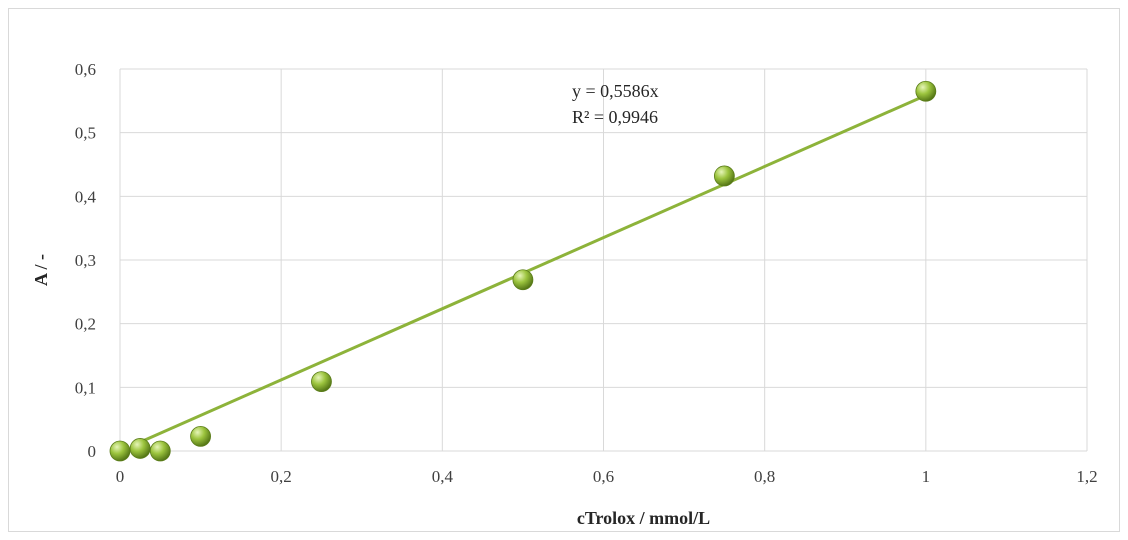 This screenshot has width=1128, height=540. What do you see at coordinates (926, 476) in the screenshot?
I see `x-tick-label: 1` at bounding box center [926, 476].